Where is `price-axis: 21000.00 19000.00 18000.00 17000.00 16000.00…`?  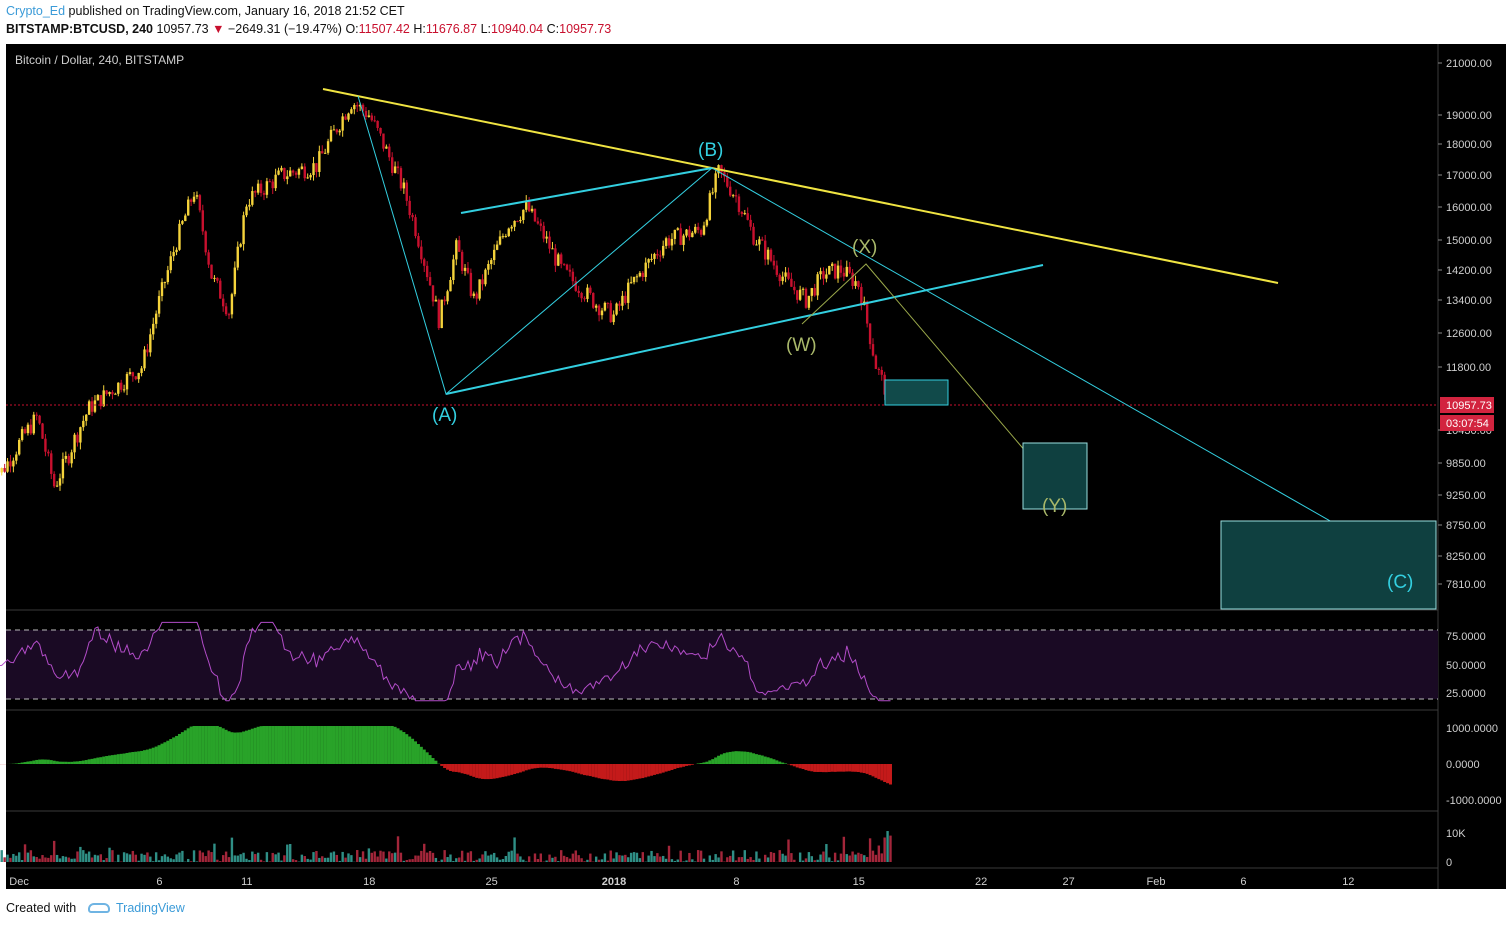 price-axis: 21000.00 19000.00 18000.00 17000.00 16000.00… is located at coordinates (1465, 324).